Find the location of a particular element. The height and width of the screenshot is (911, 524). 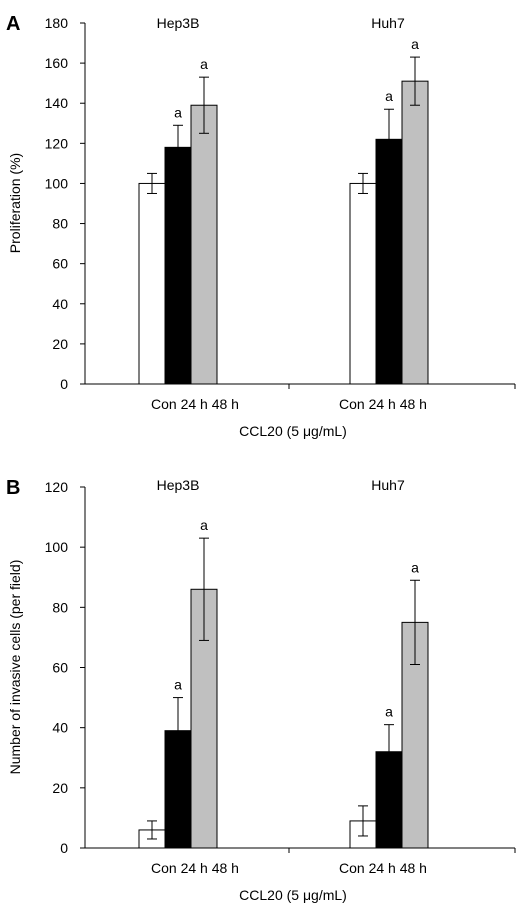

error-bar-a-huh7-48h is located at coordinates (415, 81).